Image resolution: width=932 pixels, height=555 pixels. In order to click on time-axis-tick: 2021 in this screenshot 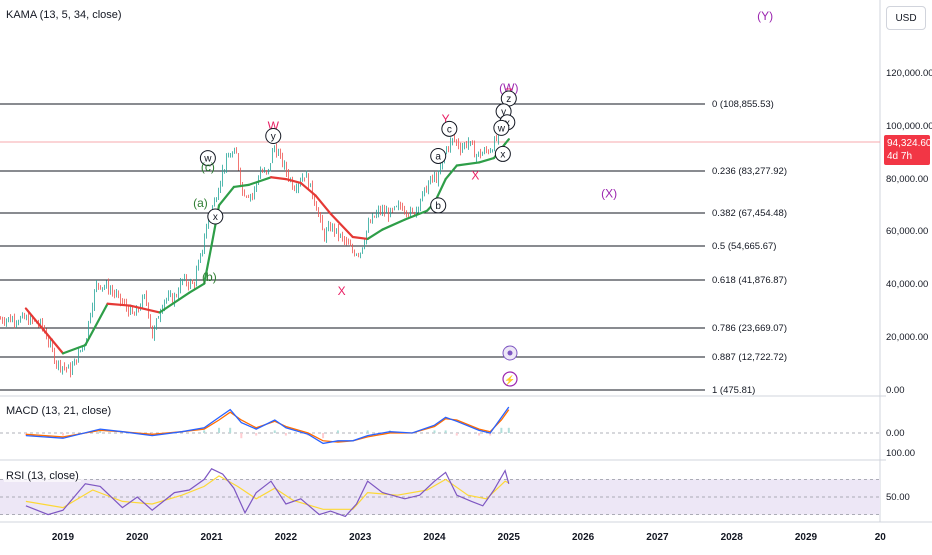, I will do `click(211, 537)`.